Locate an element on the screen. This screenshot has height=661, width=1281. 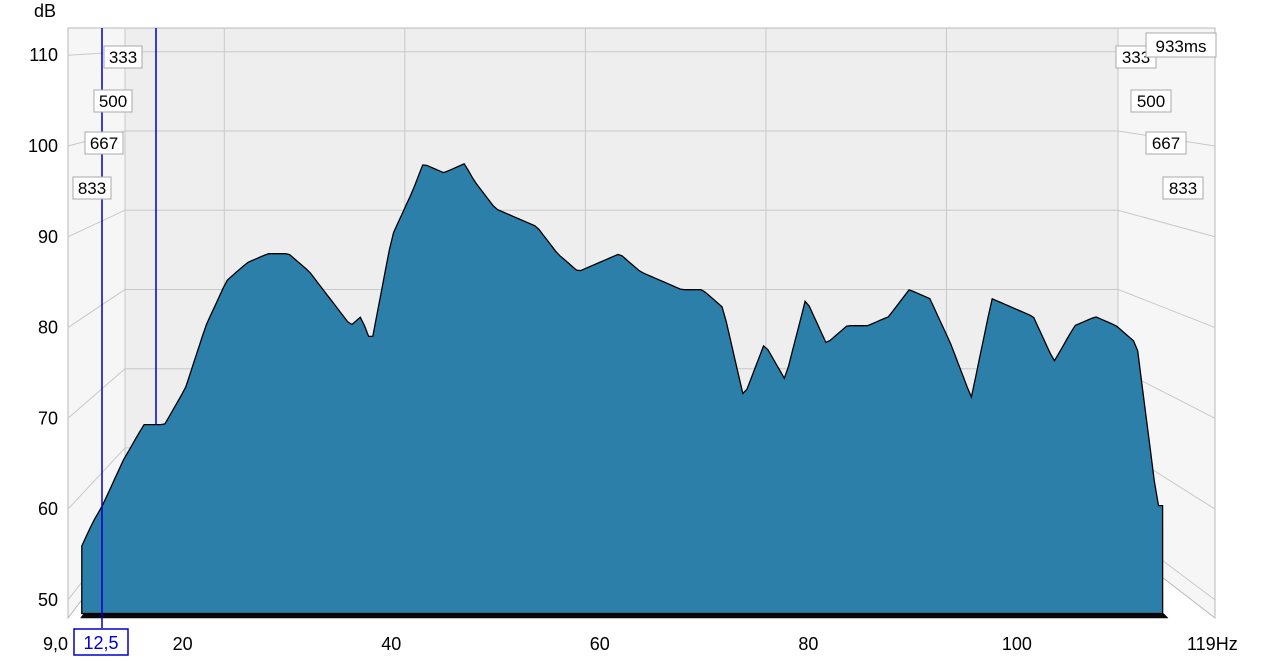
y-tick-label: 60 is located at coordinates (48, 509).